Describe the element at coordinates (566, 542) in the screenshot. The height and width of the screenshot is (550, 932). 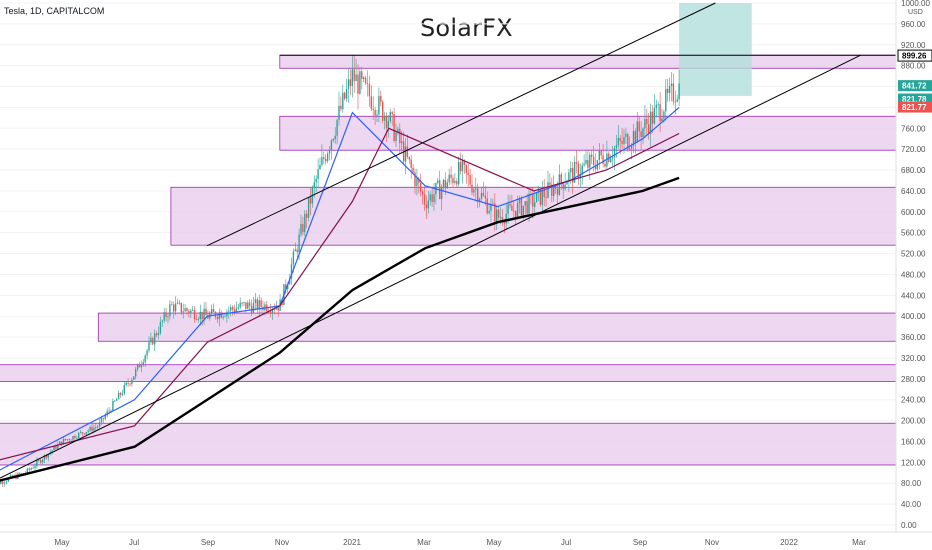
I see `x-tick-label: Jul` at that location.